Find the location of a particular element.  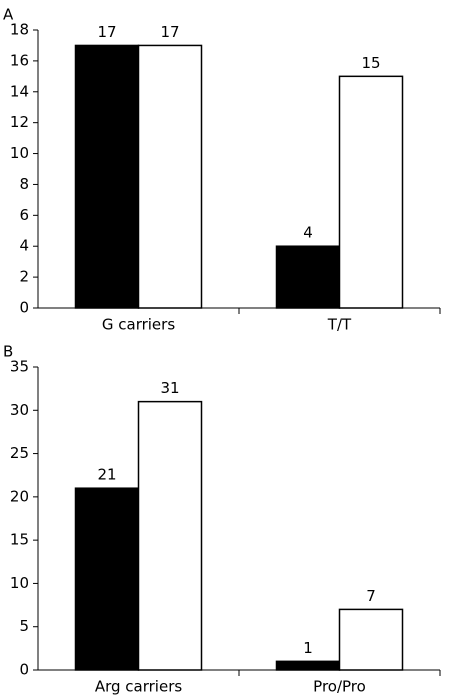

y-tick-label: 15 is located at coordinates (19, 540).